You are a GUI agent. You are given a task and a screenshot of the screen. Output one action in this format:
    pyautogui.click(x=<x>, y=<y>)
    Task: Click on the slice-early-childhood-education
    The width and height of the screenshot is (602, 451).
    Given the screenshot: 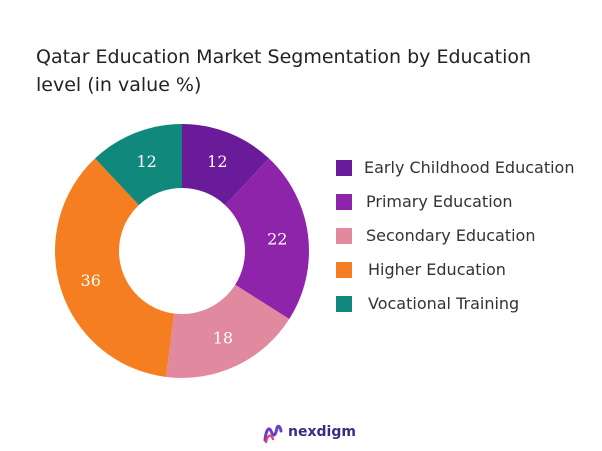 What is the action you would take?
    pyautogui.click(x=225, y=165)
    